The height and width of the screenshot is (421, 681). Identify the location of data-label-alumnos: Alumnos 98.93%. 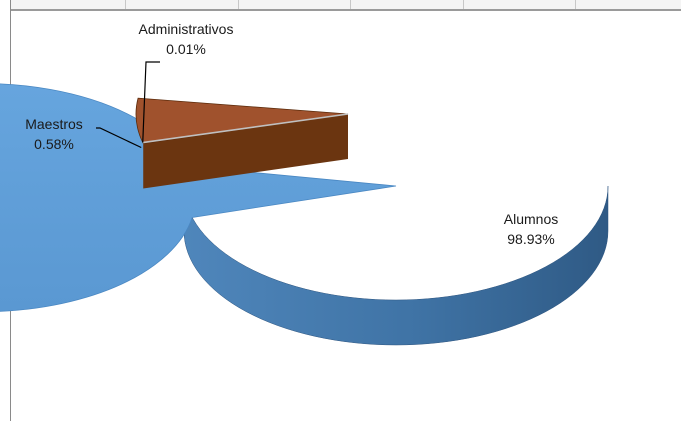
(531, 229).